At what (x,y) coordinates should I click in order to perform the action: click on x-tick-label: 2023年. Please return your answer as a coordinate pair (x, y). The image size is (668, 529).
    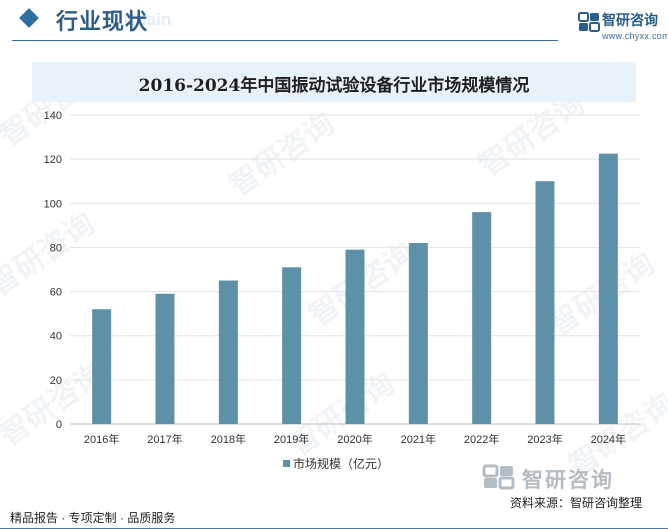
    Looking at the image, I should click on (544, 439).